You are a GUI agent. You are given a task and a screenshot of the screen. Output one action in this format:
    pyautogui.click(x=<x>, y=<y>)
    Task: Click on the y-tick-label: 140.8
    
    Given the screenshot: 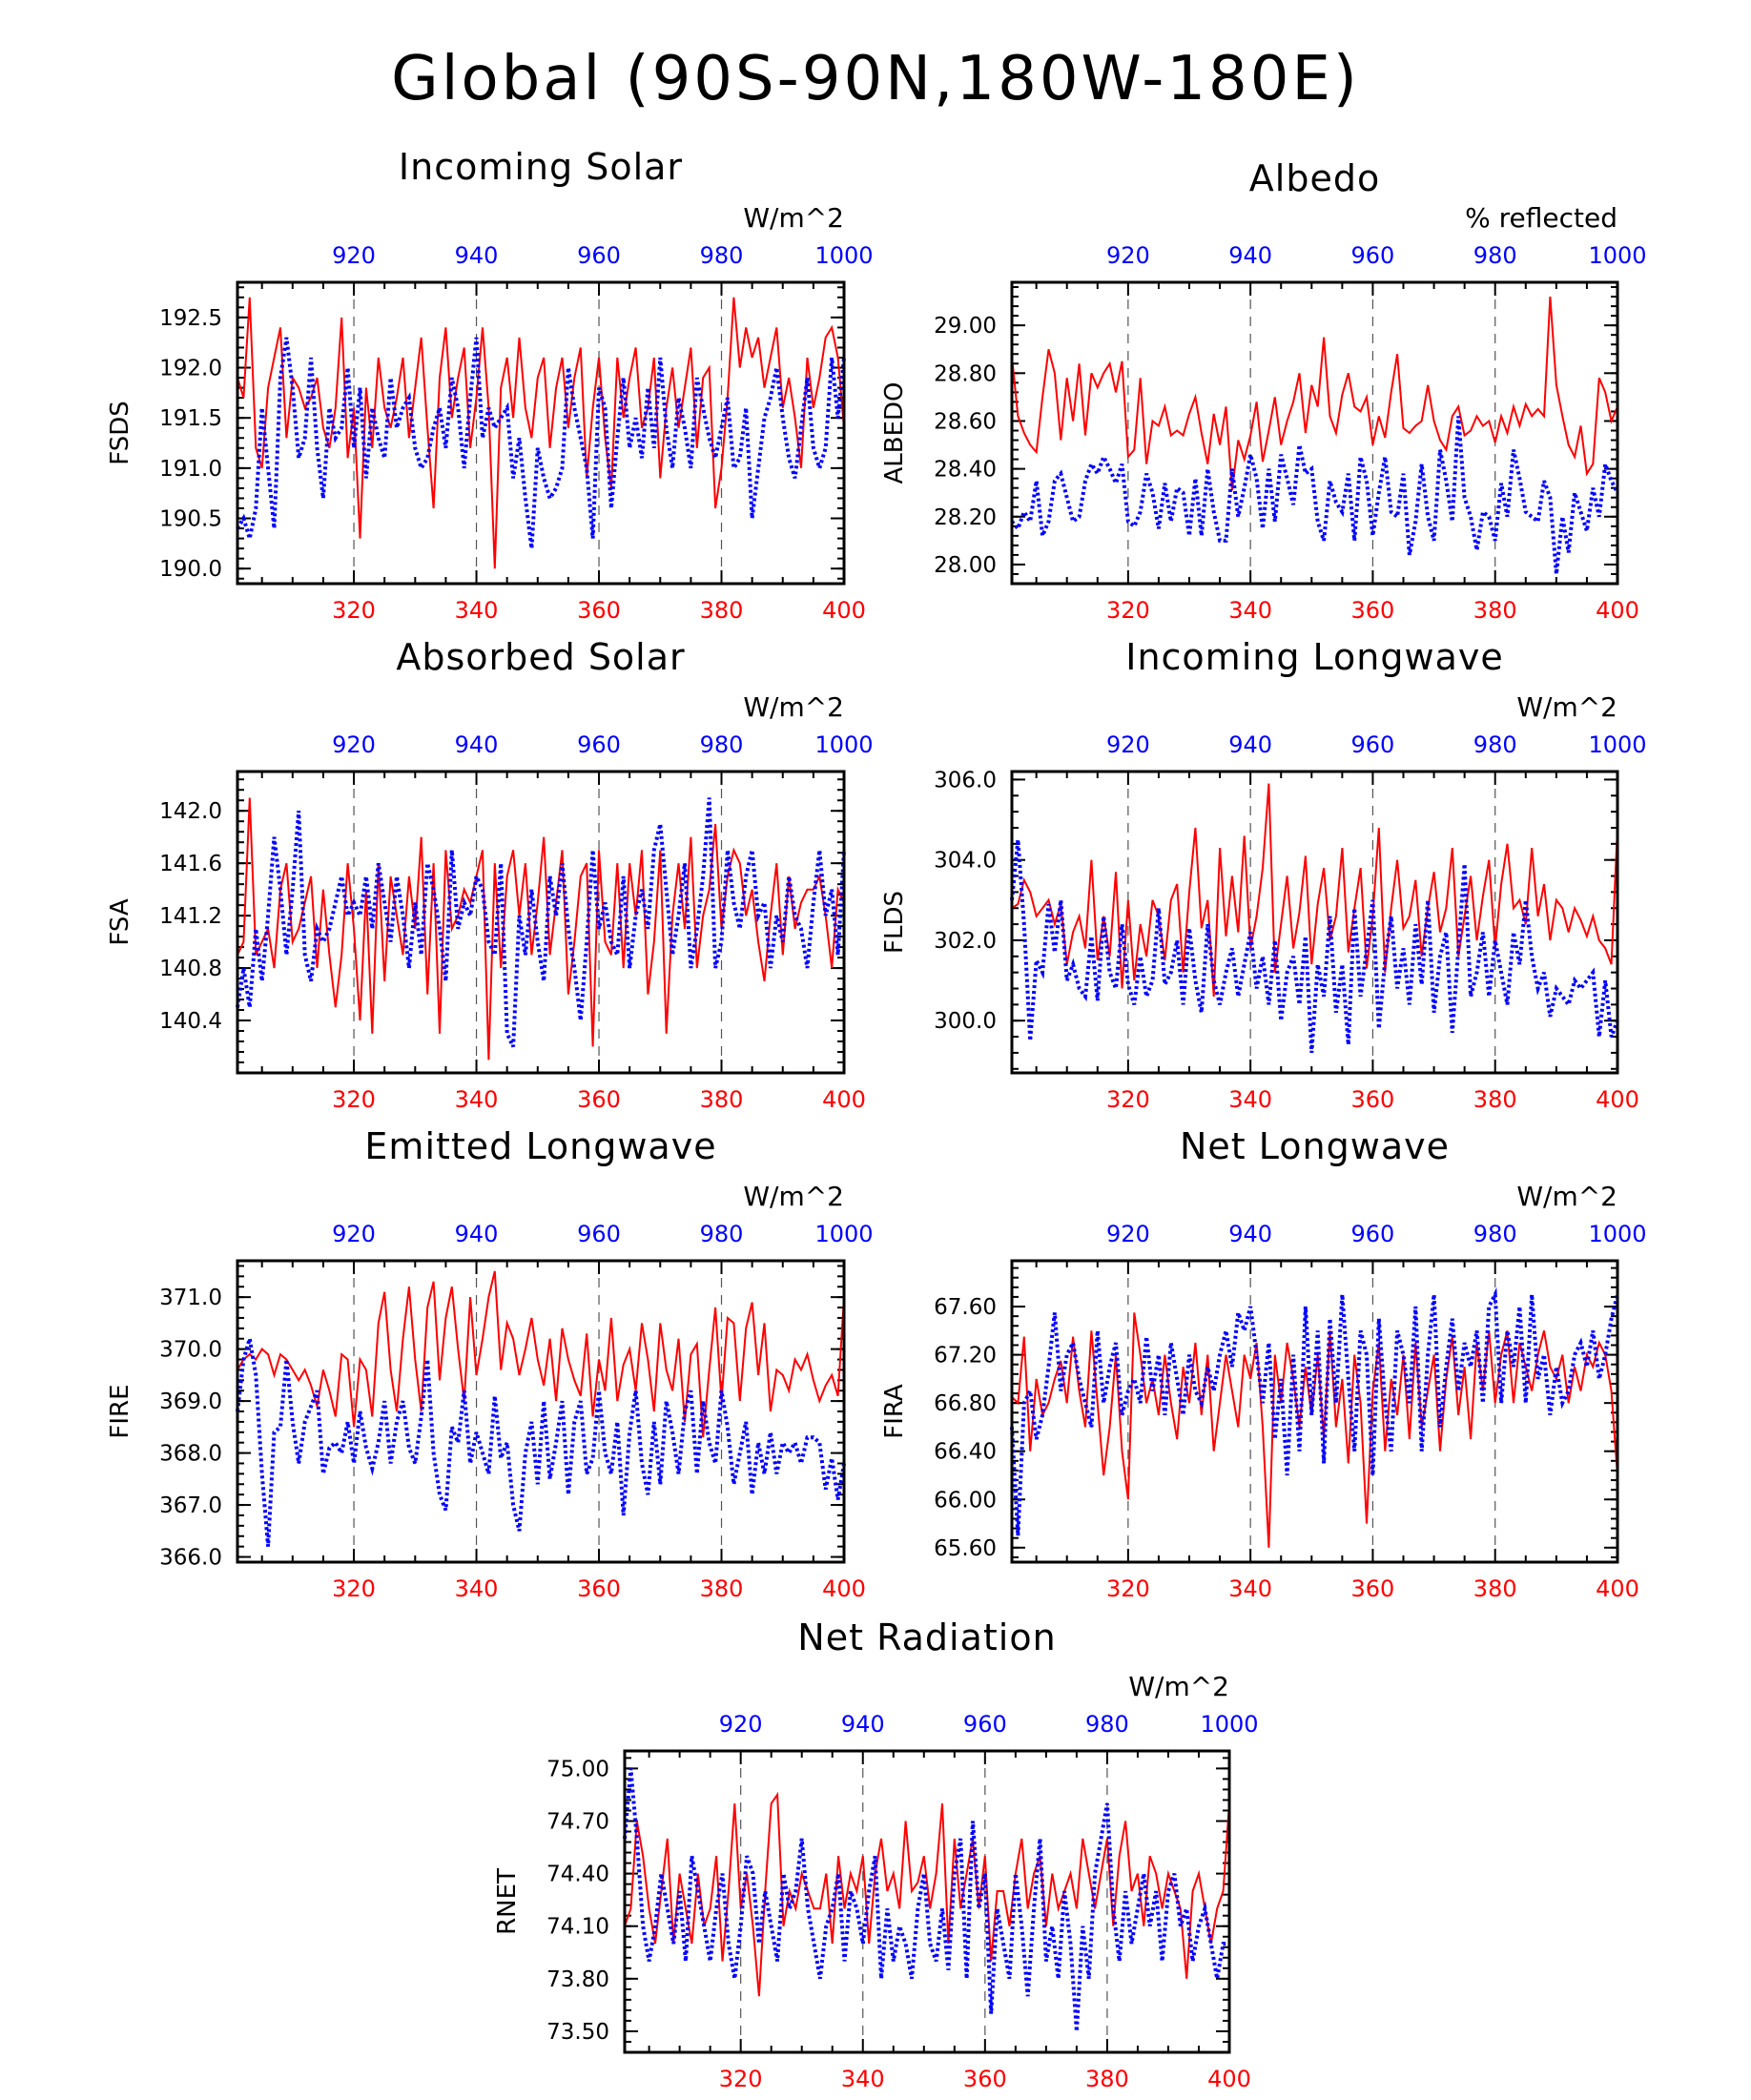 What is the action you would take?
    pyautogui.click(x=190, y=969)
    